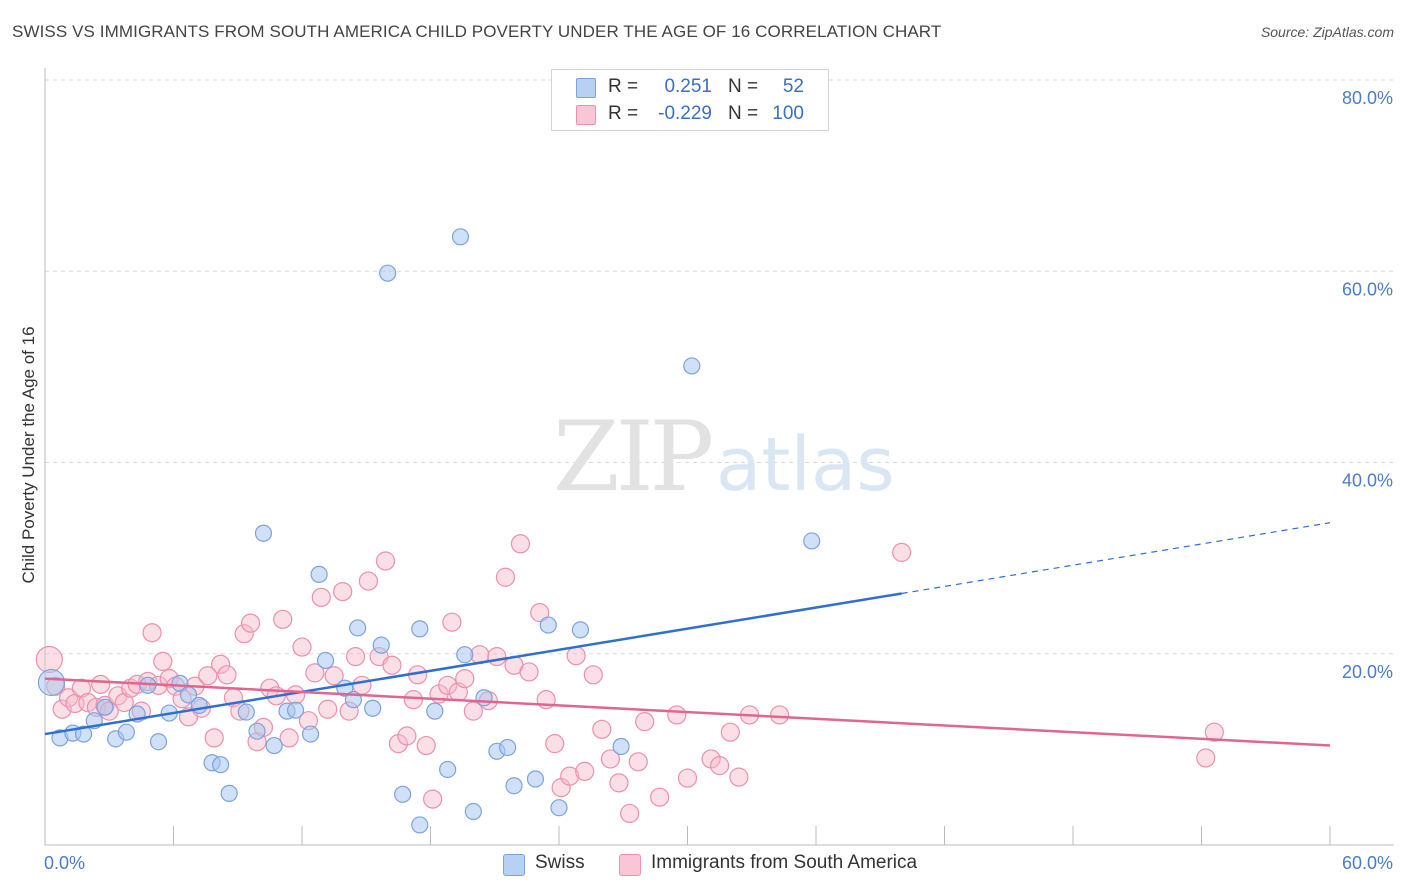 The image size is (1406, 892). What do you see at coordinates (560, 862) in the screenshot?
I see `bottom-legend-swiss-label: Swiss` at bounding box center [560, 862].